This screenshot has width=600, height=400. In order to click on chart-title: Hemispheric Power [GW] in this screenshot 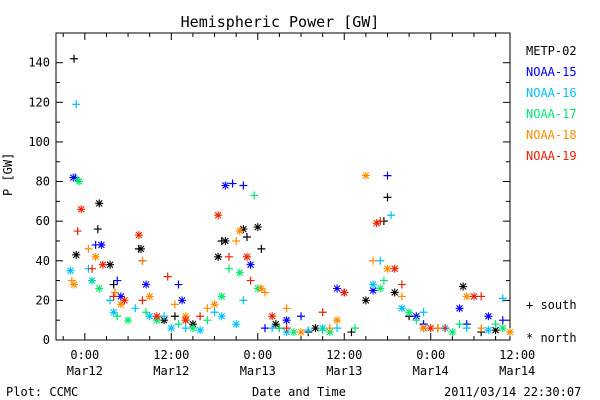, I will do `click(280, 22)`.